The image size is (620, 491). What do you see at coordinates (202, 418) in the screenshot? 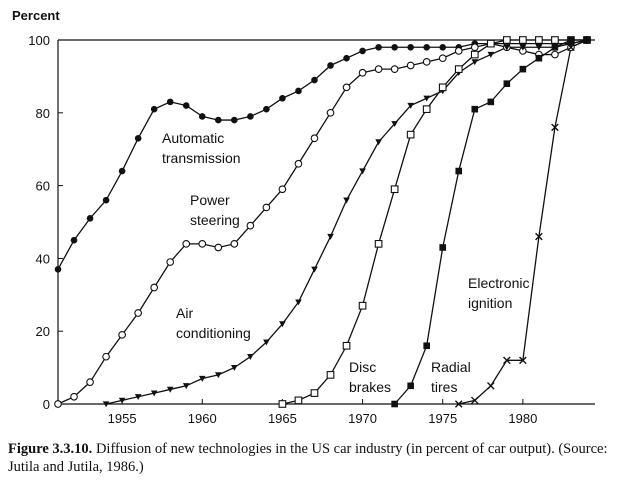
I see `x-tick-label: 1960` at bounding box center [202, 418].